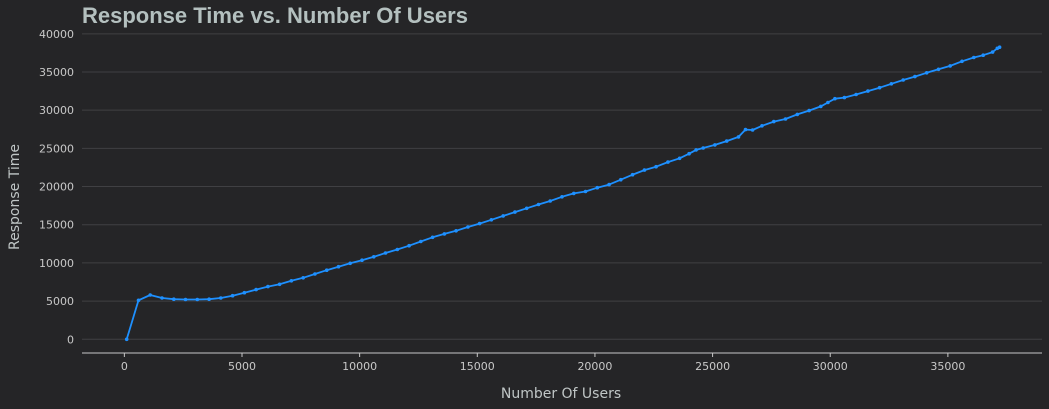 This screenshot has width=1049, height=409. Describe the element at coordinates (56, 187) in the screenshot. I see `y-tick-label: 20000` at that location.